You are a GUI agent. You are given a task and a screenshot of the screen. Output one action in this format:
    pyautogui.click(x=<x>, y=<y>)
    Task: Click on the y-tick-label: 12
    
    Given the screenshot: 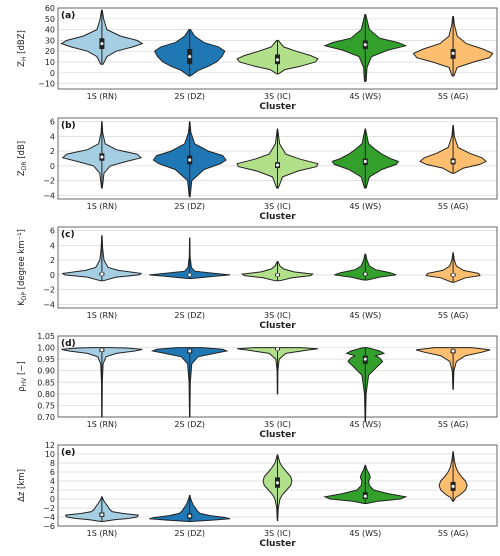 What is the action you would take?
    pyautogui.click(x=50, y=445)
    